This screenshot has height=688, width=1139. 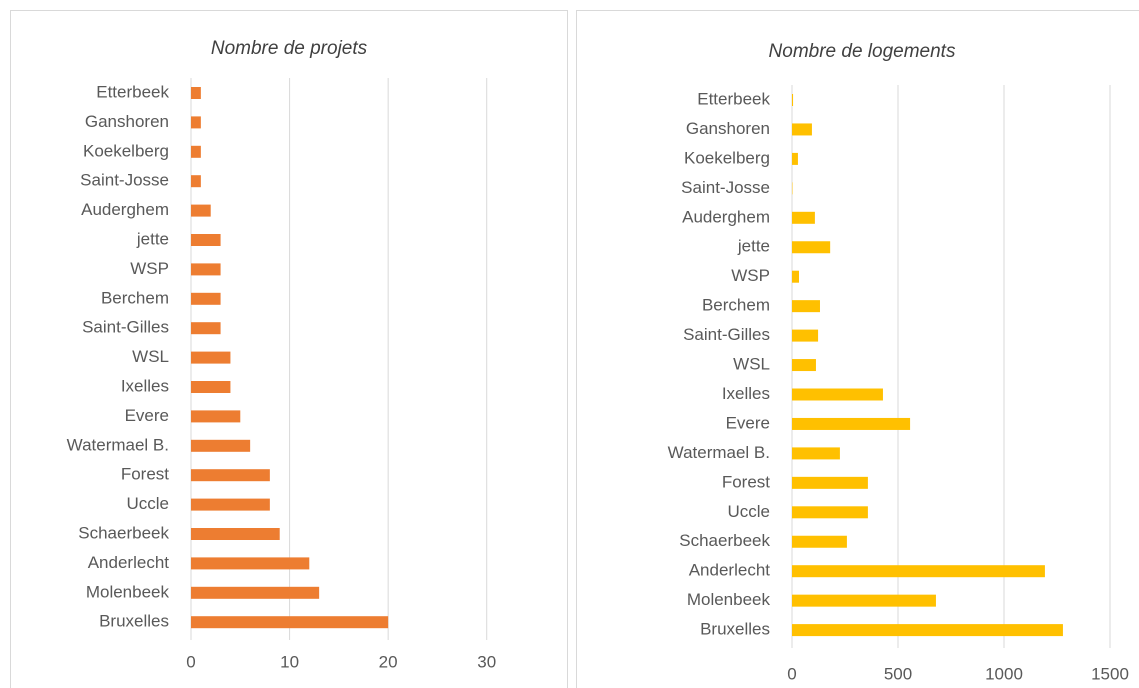 I want to click on x-tick-label: 20, so click(x=388, y=661).